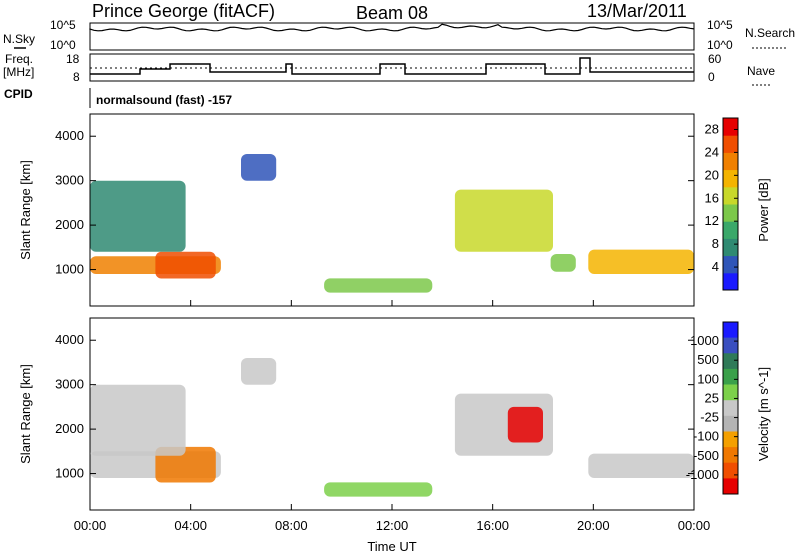 The height and width of the screenshot is (554, 800). I want to click on nsearch-tick-bottom: 10^0, so click(720, 45).